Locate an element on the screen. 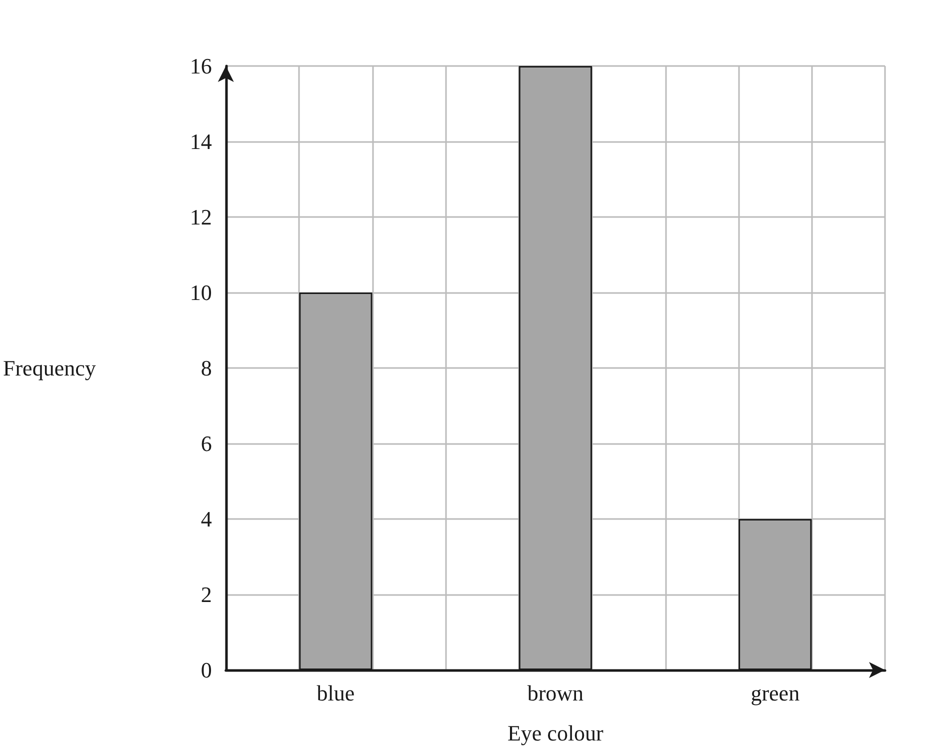  y-tick-label: 0 is located at coordinates (206, 670).